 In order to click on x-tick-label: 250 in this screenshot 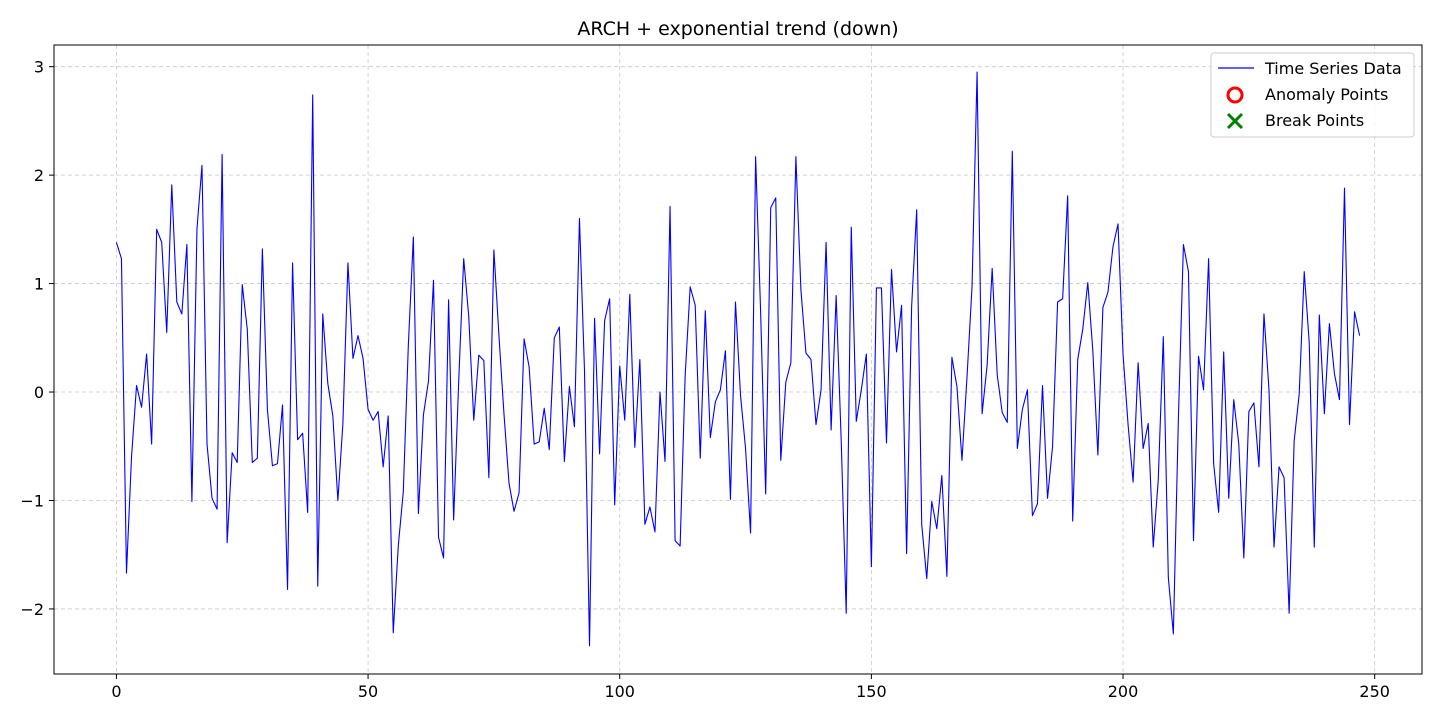, I will do `click(1374, 691)`.